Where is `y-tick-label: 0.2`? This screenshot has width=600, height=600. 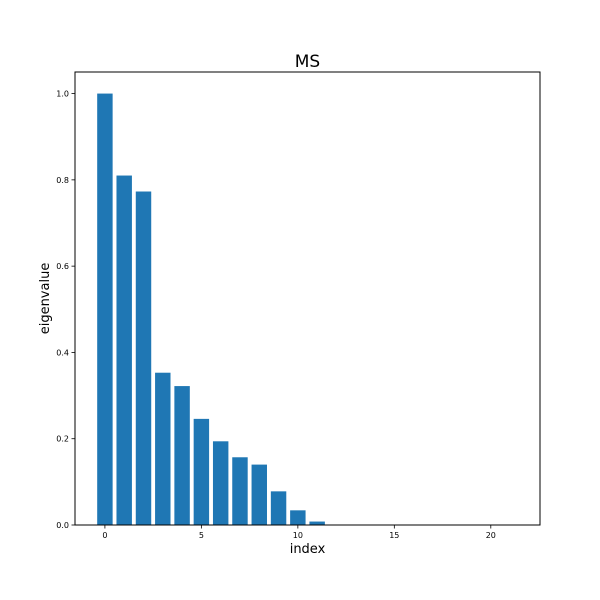 y-tick-label: 0.2 is located at coordinates (62, 439).